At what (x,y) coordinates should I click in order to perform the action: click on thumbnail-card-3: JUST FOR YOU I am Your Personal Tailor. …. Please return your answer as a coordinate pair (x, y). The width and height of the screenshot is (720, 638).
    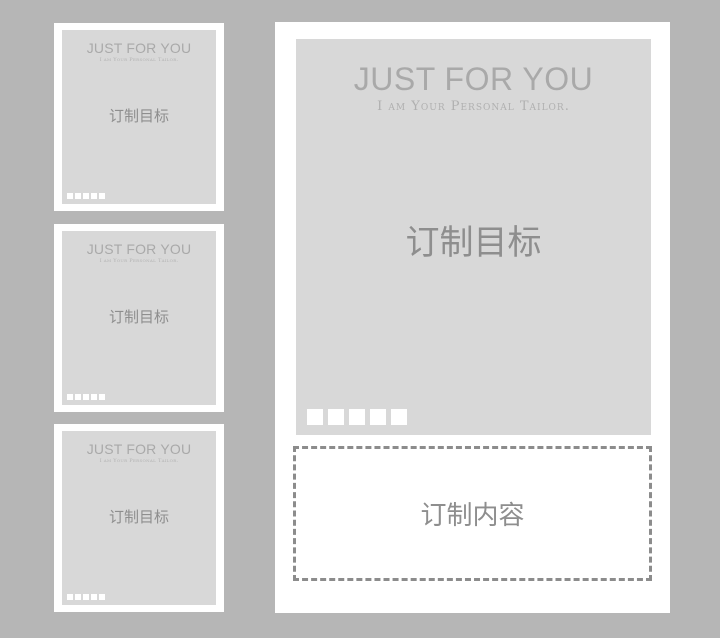
    Looking at the image, I should click on (139, 518).